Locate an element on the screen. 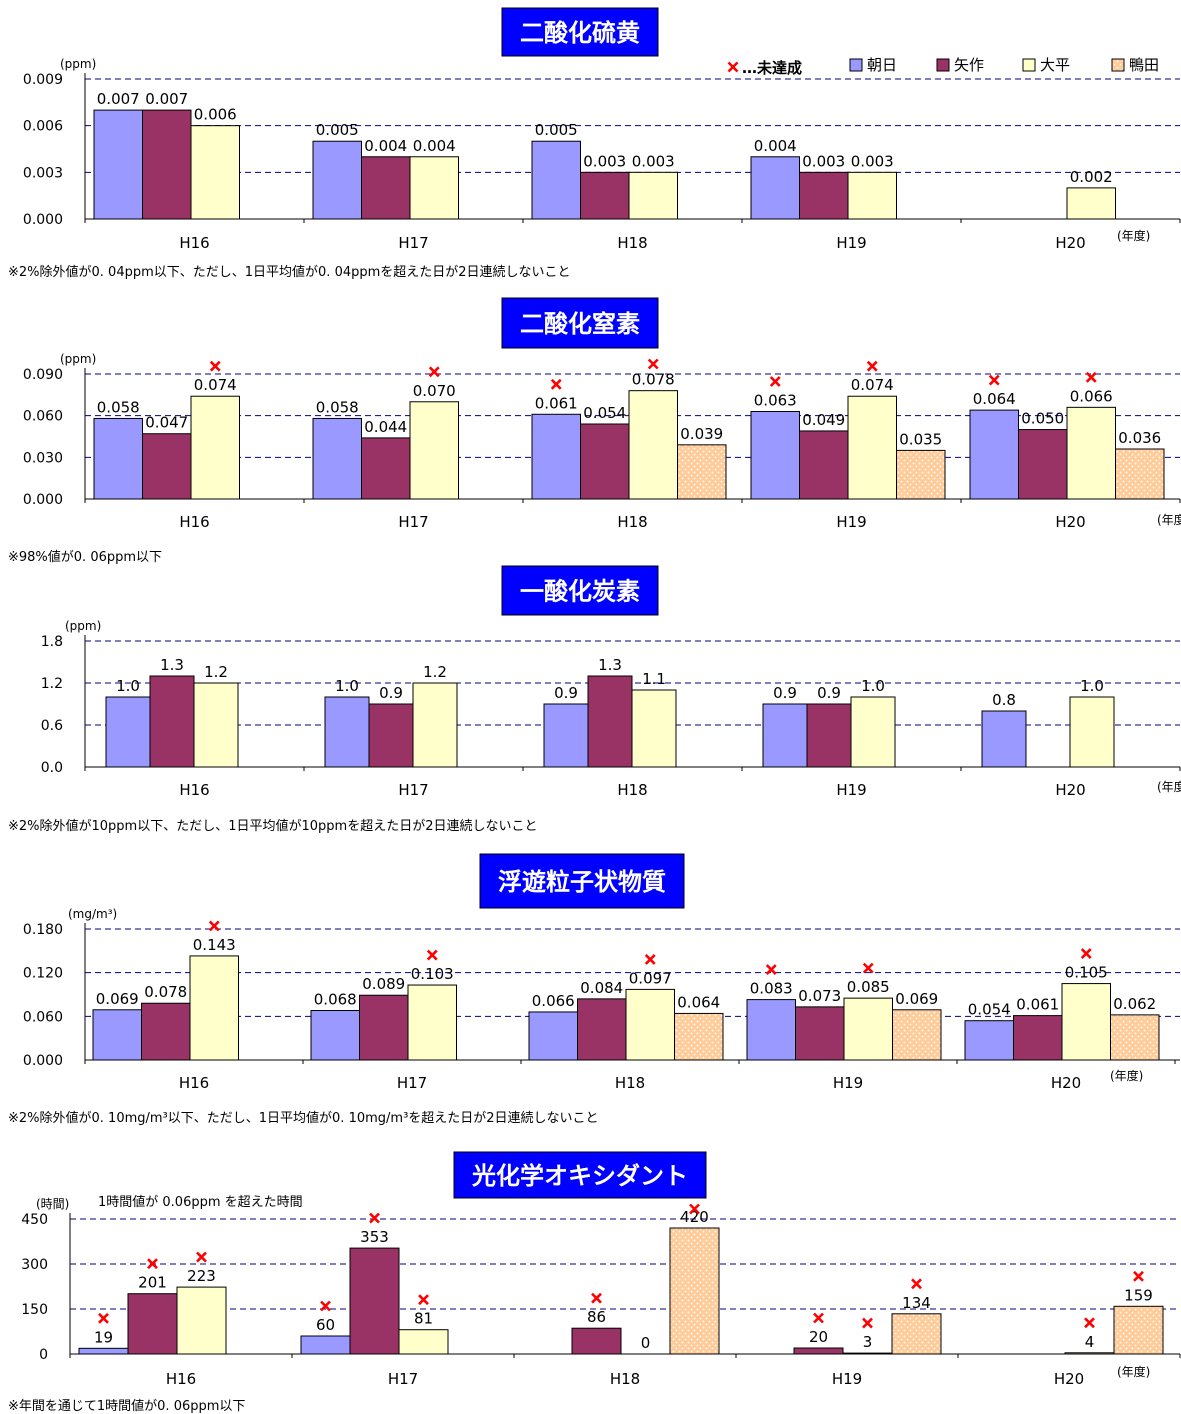 The width and height of the screenshot is (1181, 1414). data-label: 0.061 is located at coordinates (1037, 1005).